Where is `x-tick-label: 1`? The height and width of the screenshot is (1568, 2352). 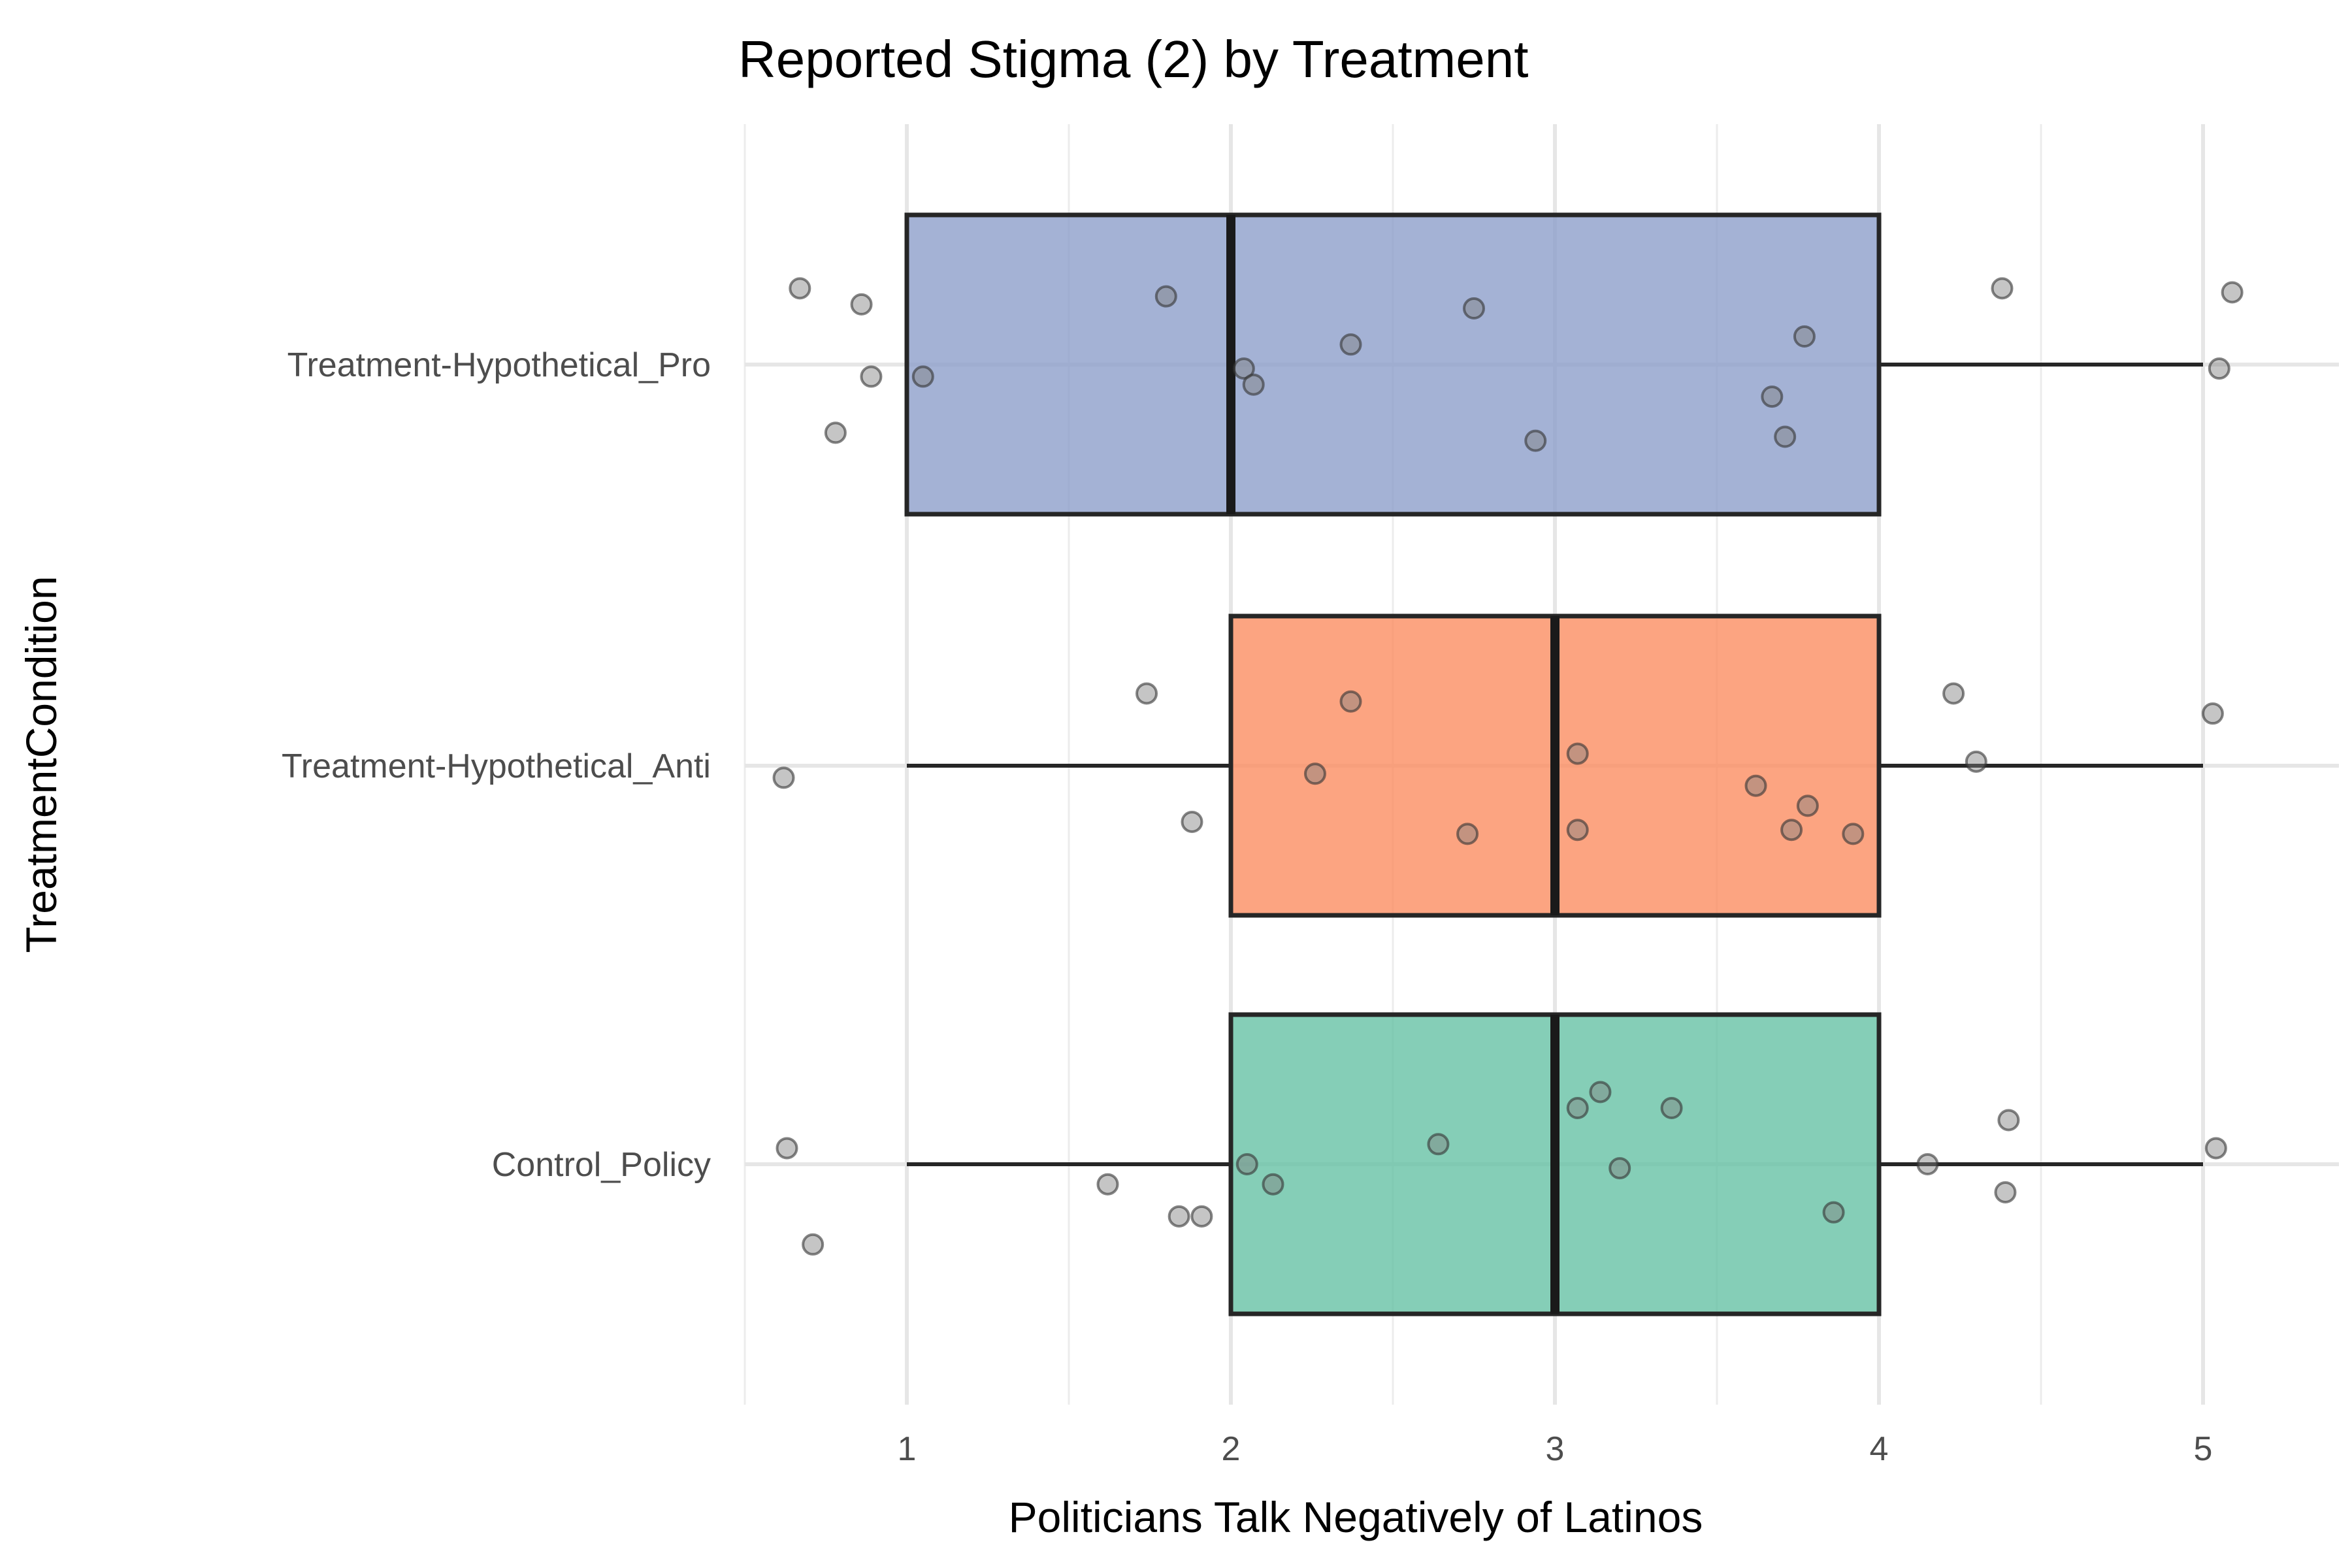 x-tick-label: 1 is located at coordinates (907, 1449).